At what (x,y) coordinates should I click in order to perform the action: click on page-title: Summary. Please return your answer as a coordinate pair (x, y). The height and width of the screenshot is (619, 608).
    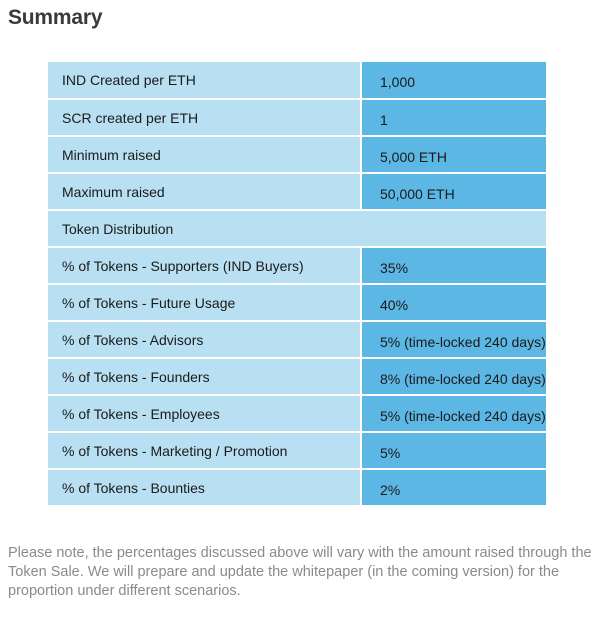
    Looking at the image, I should click on (55, 17).